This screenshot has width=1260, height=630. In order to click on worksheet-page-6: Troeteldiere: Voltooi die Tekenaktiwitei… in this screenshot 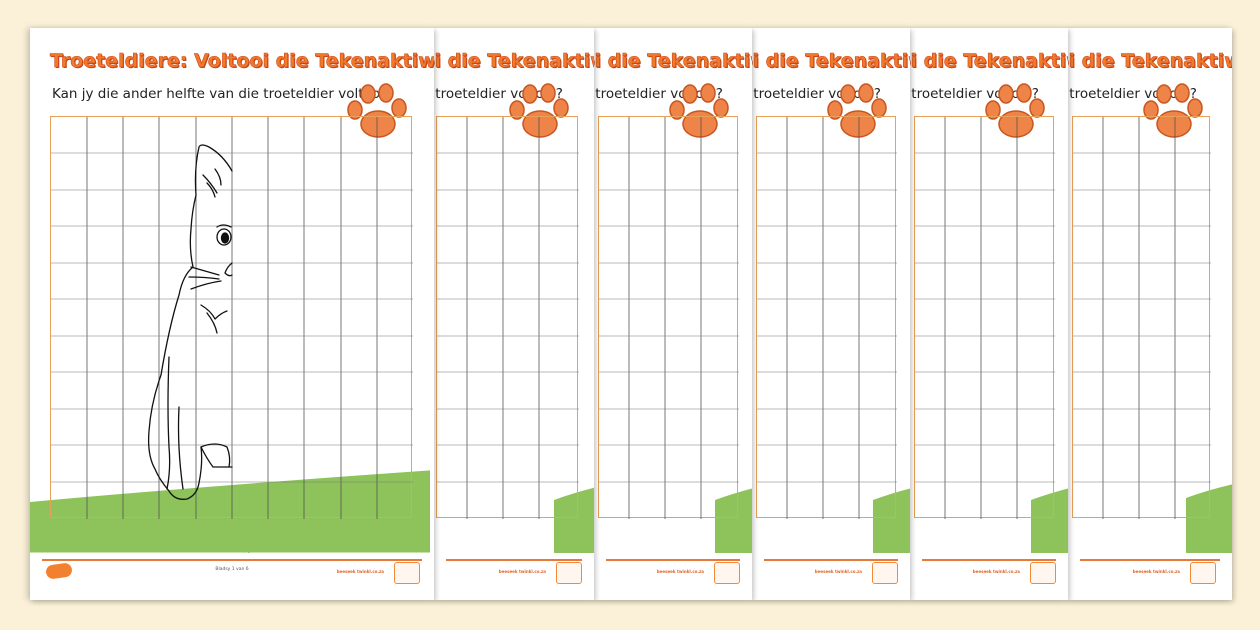, I will do `click(1150, 314)`.